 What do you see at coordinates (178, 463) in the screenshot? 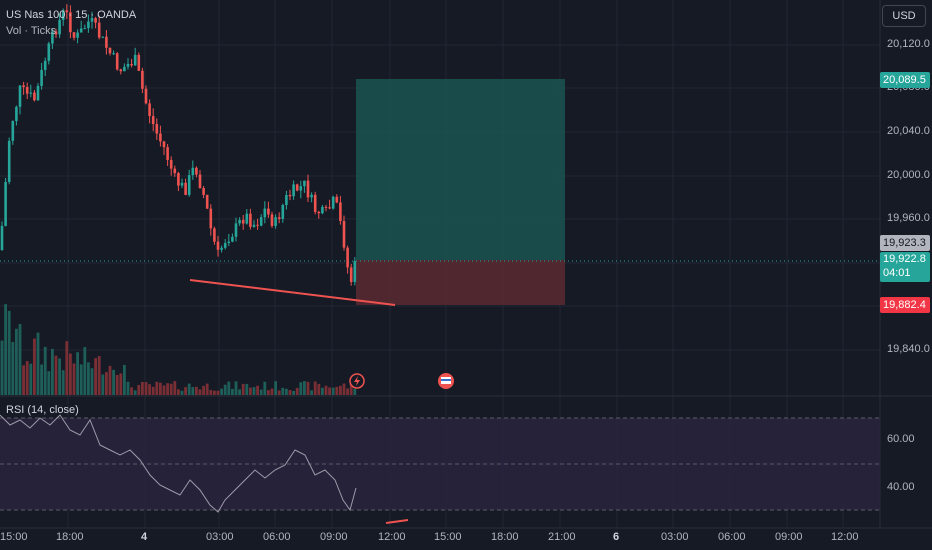
I see `rsi-line` at bounding box center [178, 463].